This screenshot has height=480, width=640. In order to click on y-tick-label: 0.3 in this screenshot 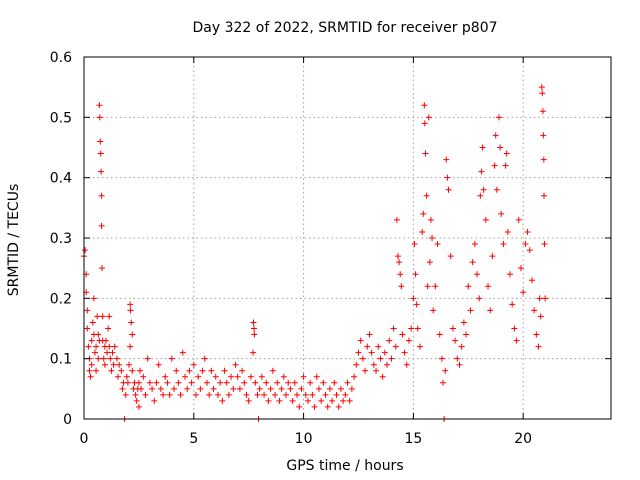, I will do `click(61, 239)`.